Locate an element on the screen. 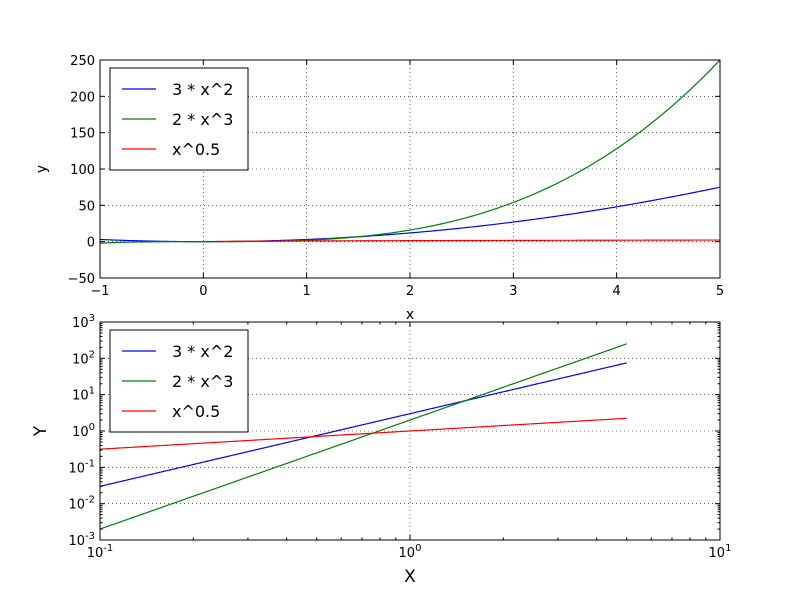 The width and height of the screenshot is (800, 600). x-tick-label: 2 is located at coordinates (410, 291).